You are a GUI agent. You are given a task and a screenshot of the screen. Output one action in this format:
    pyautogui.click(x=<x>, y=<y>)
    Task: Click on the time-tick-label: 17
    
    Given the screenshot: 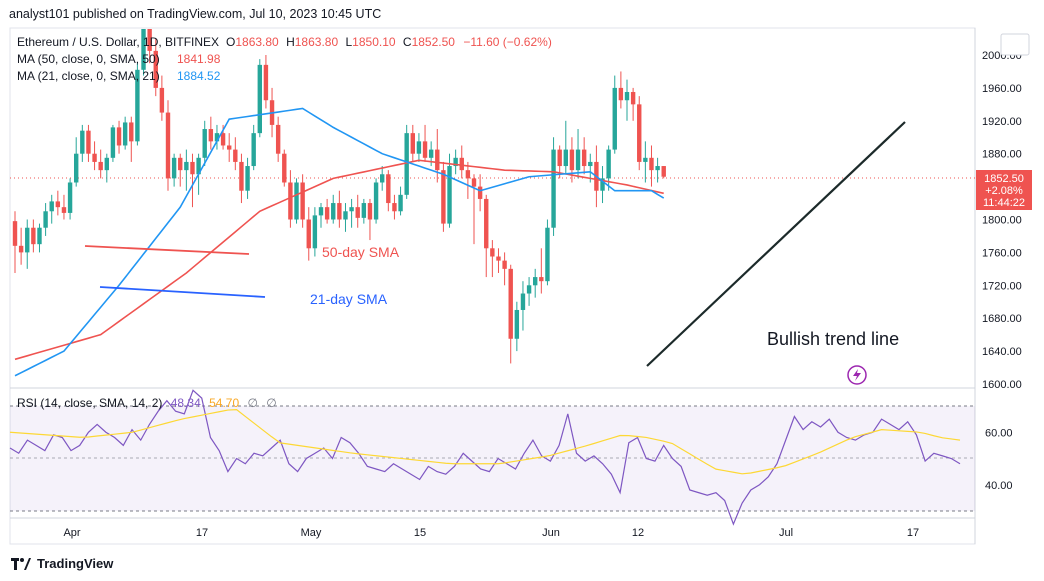 What is the action you would take?
    pyautogui.click(x=913, y=533)
    